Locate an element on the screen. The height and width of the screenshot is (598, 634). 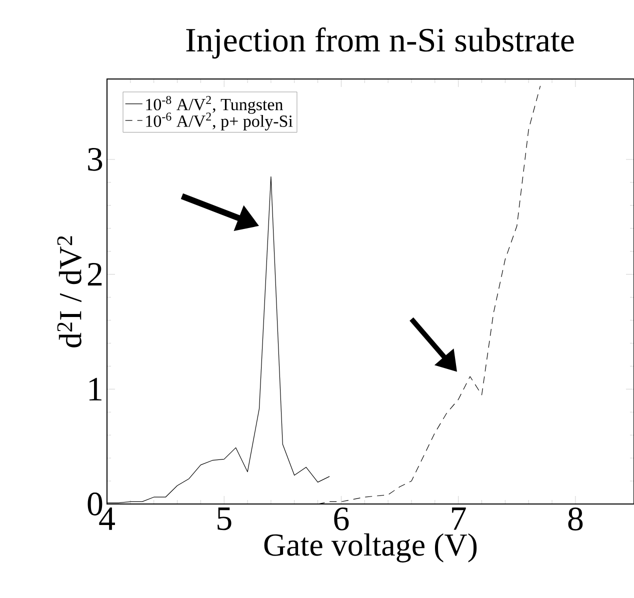
x-tick-label: 6 is located at coordinates (341, 519).